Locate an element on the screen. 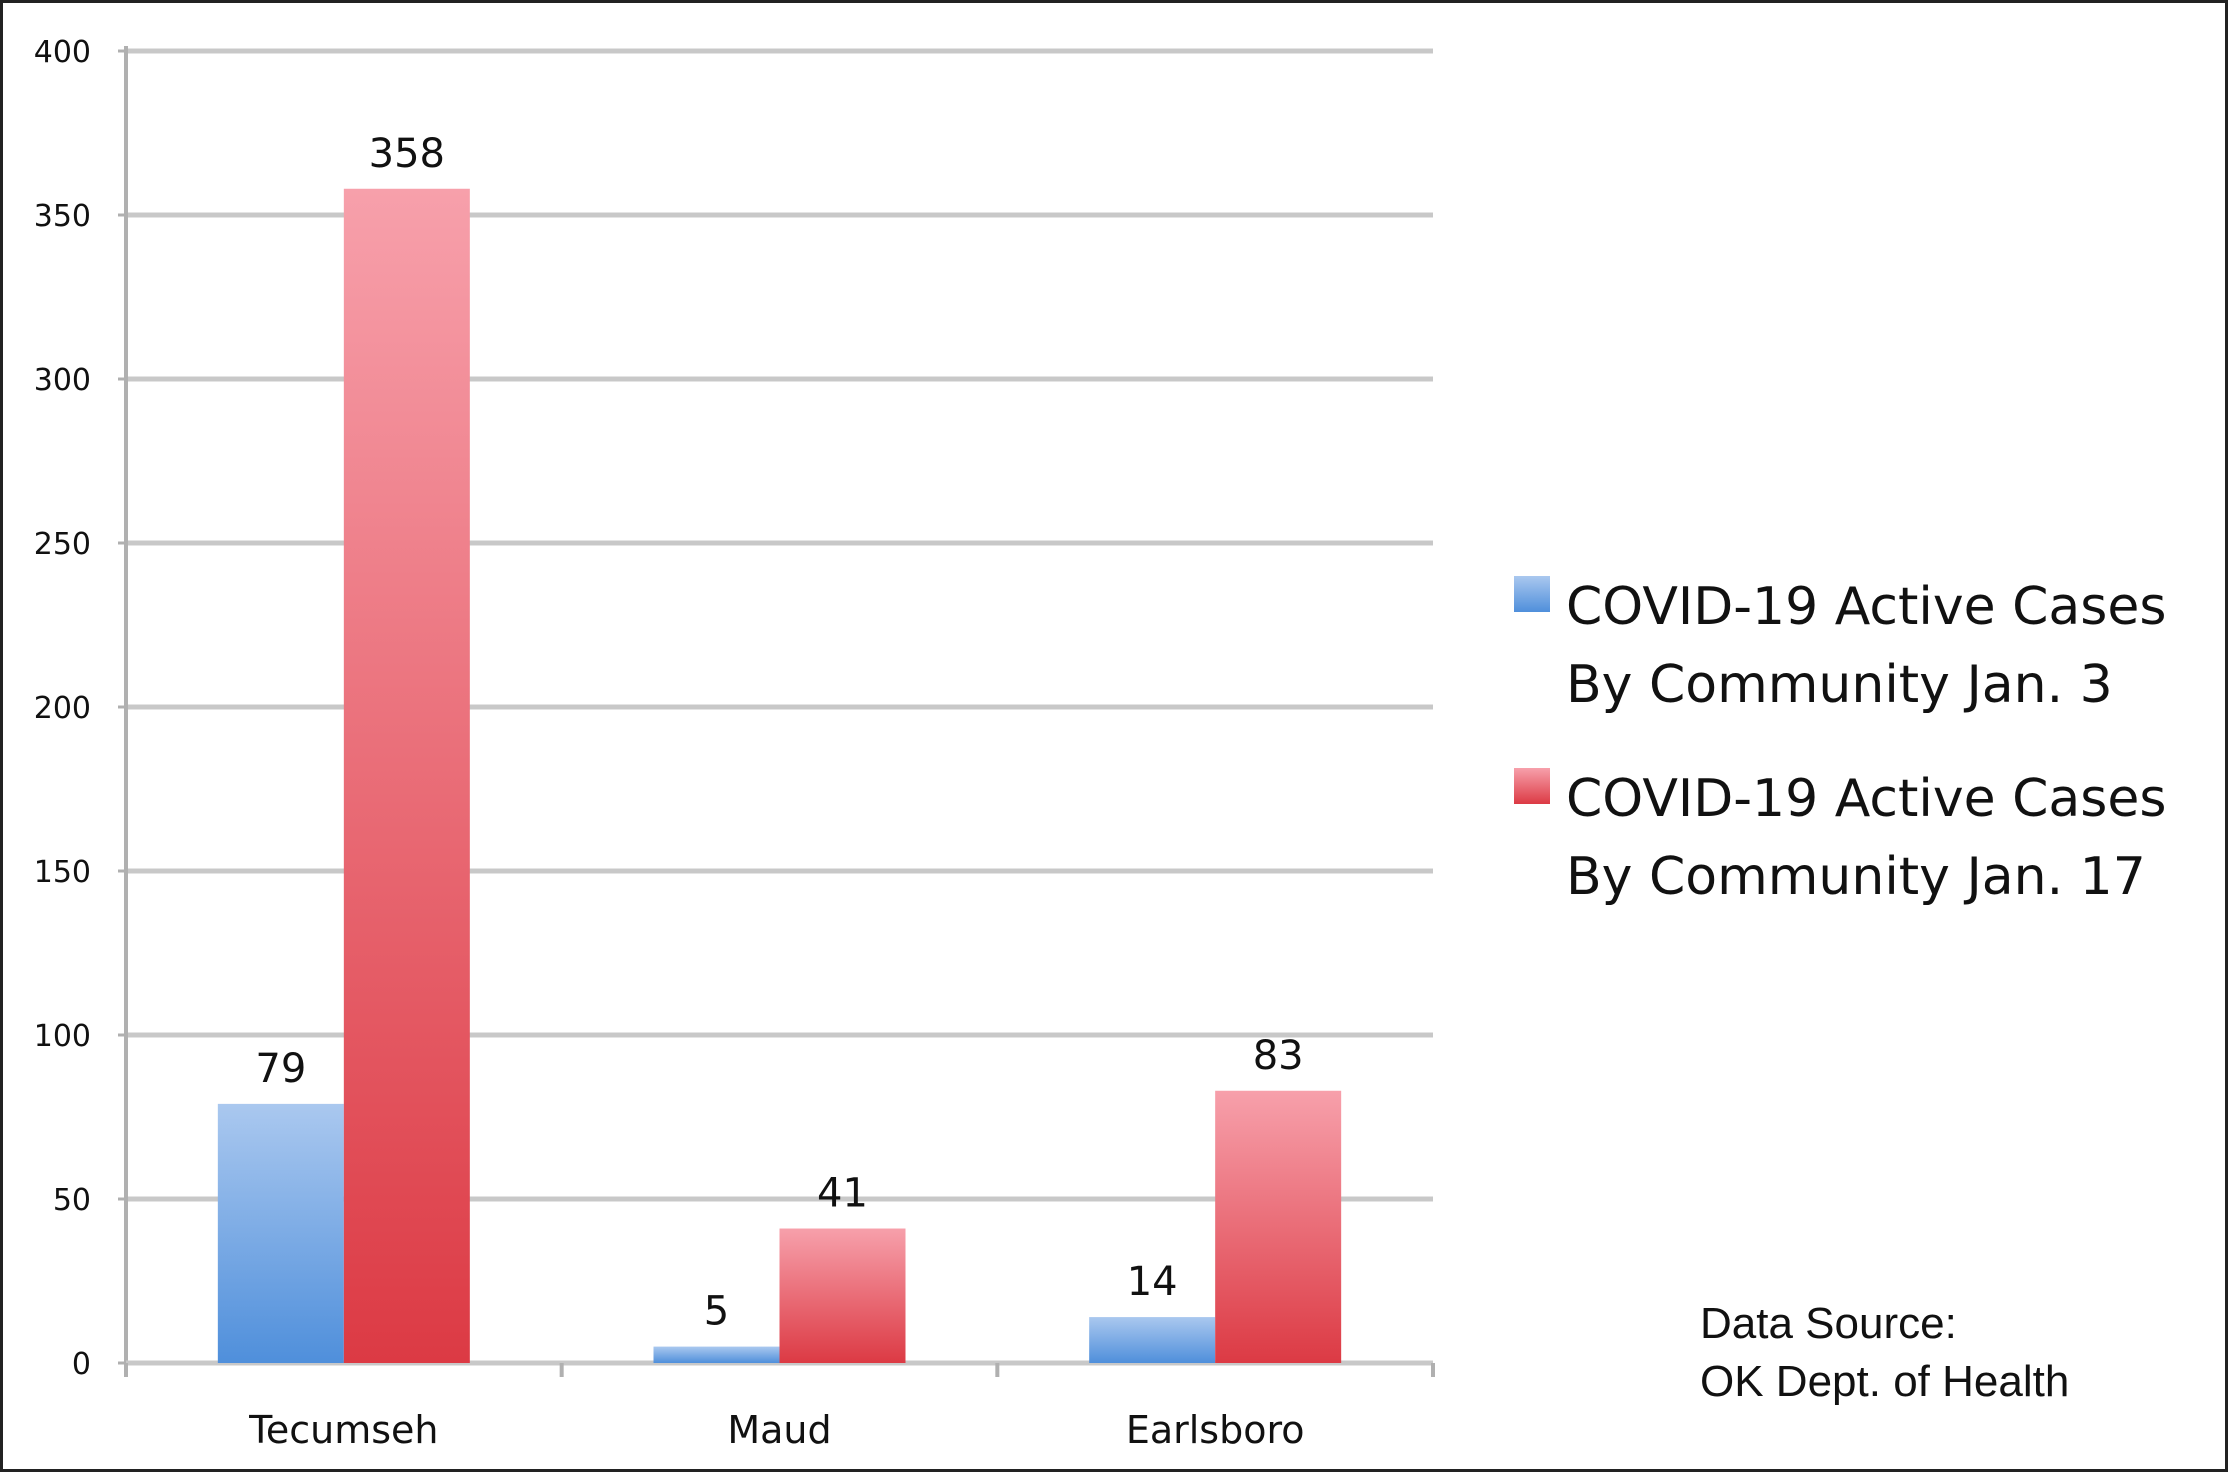 This screenshot has height=1475, width=2228. y-tick-label-0: 0 is located at coordinates (81, 1364).